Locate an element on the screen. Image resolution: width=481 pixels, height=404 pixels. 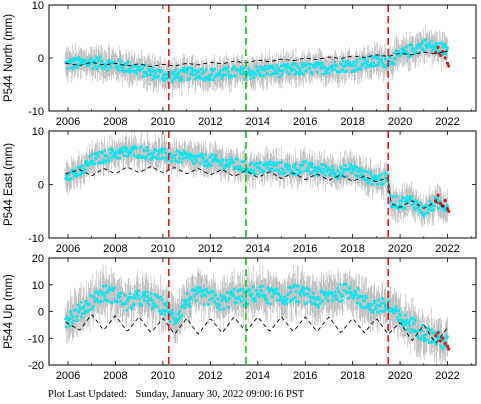
model-line is located at coordinates (256, 58).